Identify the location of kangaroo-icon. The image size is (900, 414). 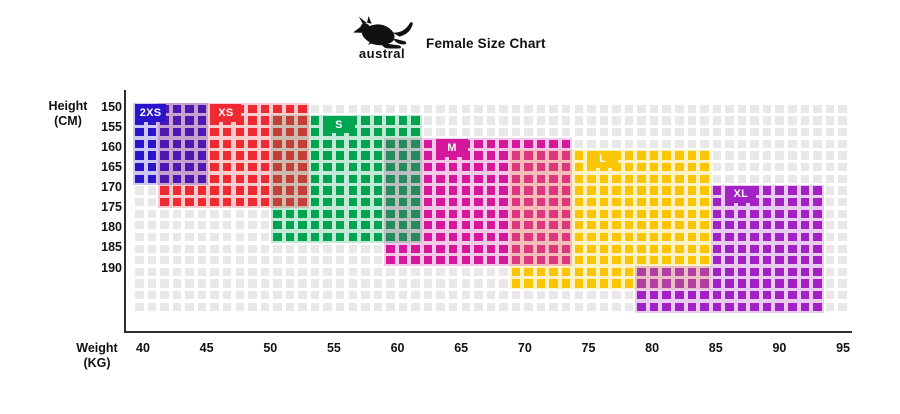
(383, 33).